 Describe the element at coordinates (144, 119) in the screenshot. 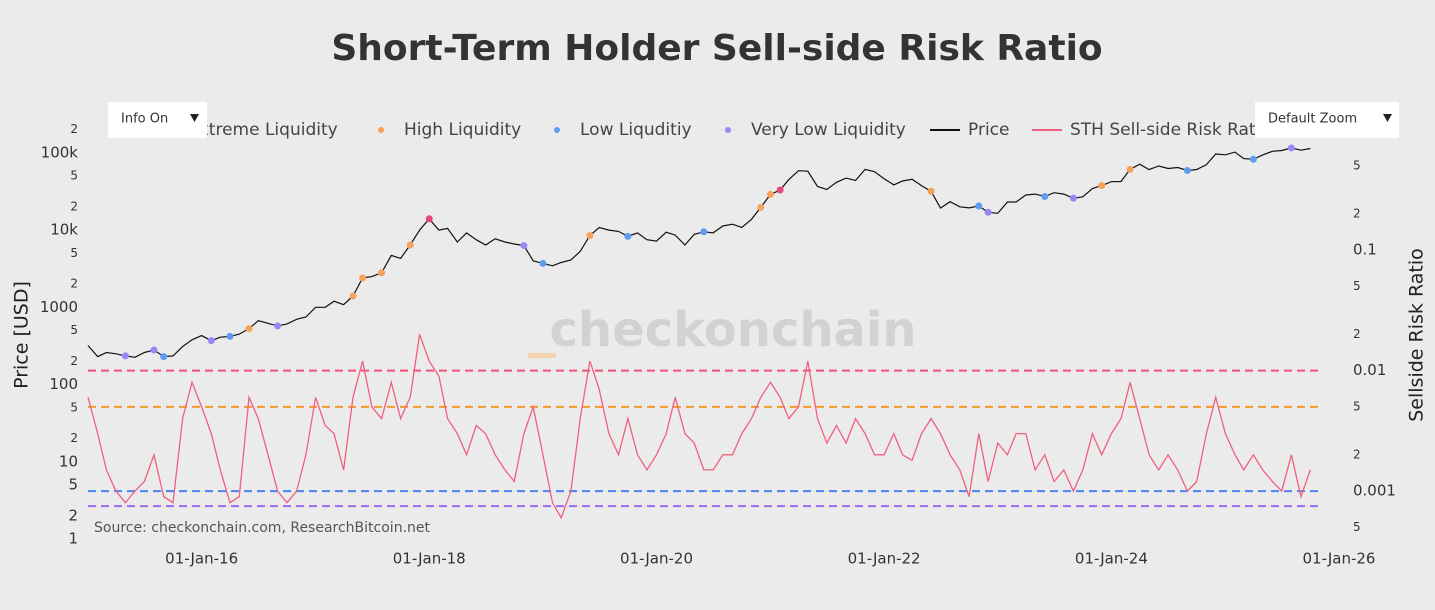

I see `info-button-label: Info On` at that location.